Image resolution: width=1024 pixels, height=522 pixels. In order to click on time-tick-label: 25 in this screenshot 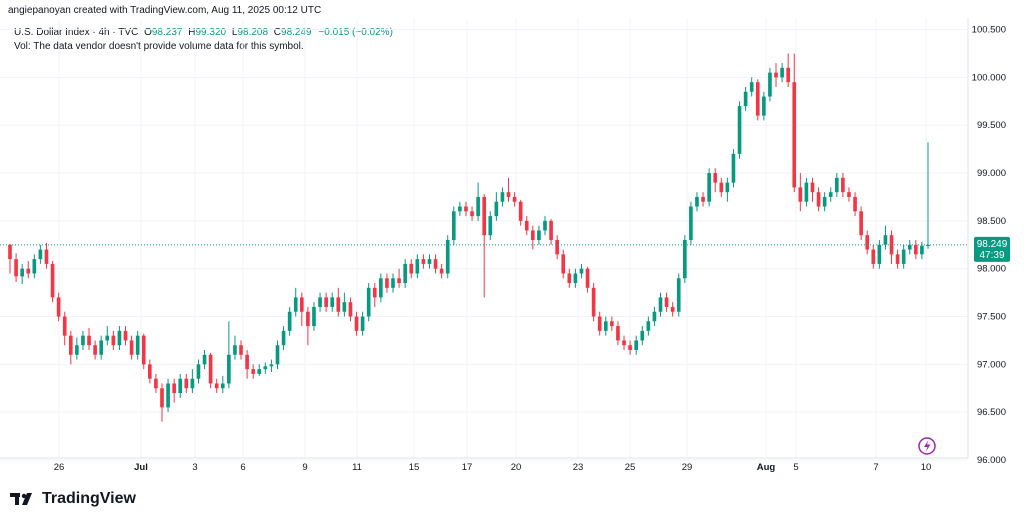, I will do `click(630, 467)`.